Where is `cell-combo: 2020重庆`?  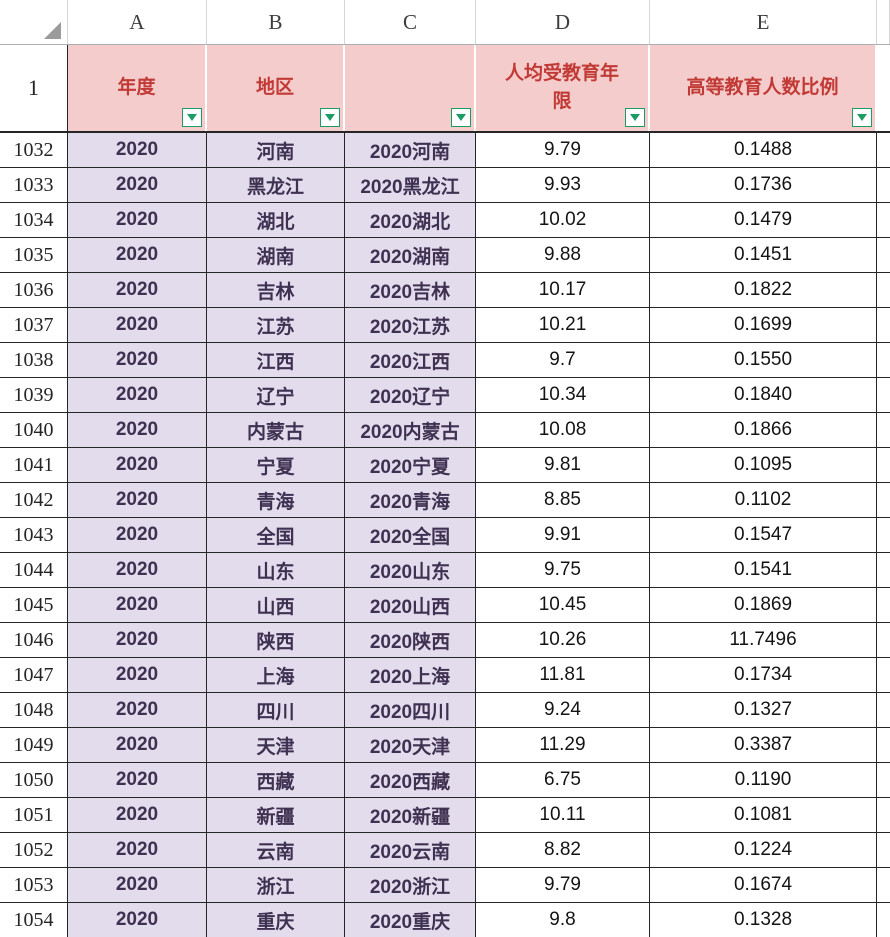 cell-combo: 2020重庆 is located at coordinates (410, 920).